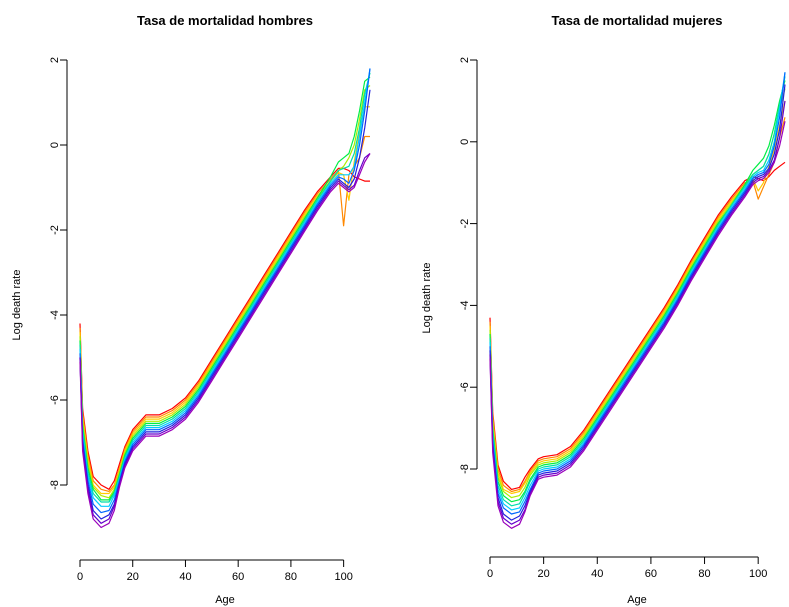 This screenshot has width=789, height=607. What do you see at coordinates (637, 20) in the screenshot?
I see `chart-title: Tasa de mortalidad mujeres` at bounding box center [637, 20].